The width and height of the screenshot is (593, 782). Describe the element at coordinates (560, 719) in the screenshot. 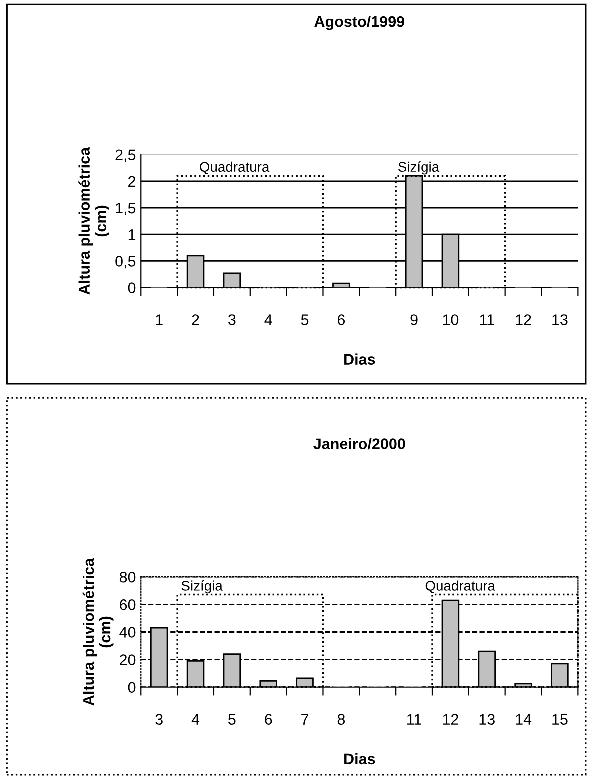

I see `x-tick-label: 15` at that location.